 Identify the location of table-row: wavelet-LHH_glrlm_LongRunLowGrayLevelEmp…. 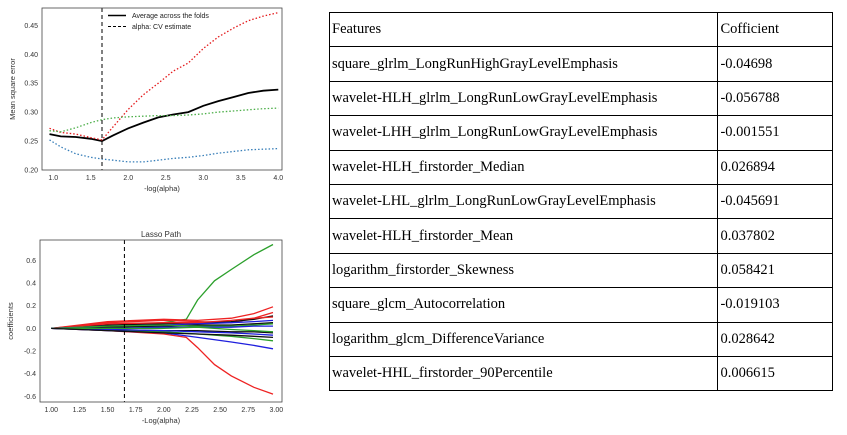
(580, 133).